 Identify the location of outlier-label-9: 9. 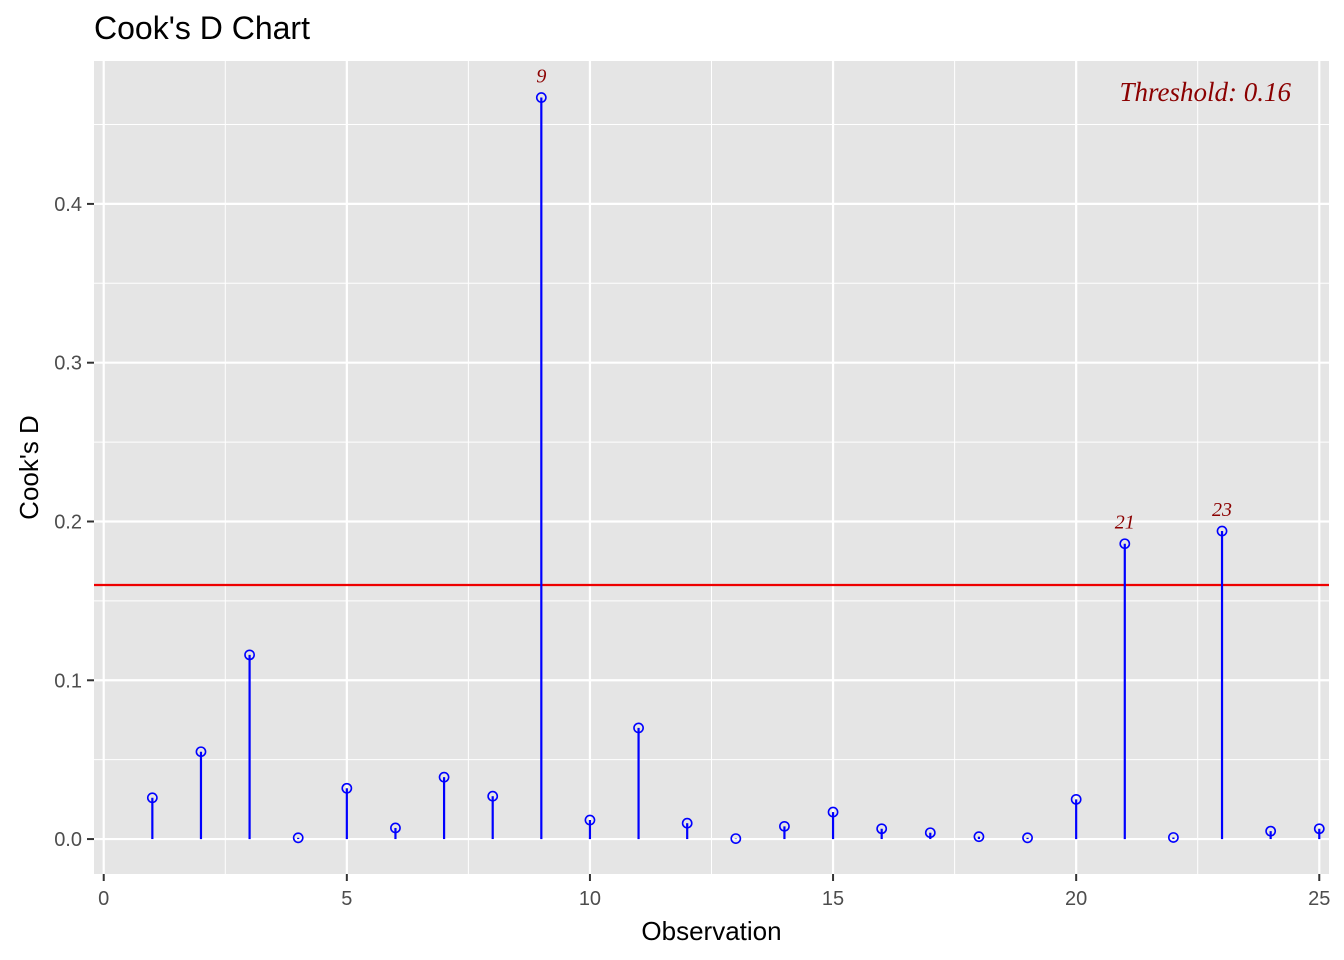
(541, 77).